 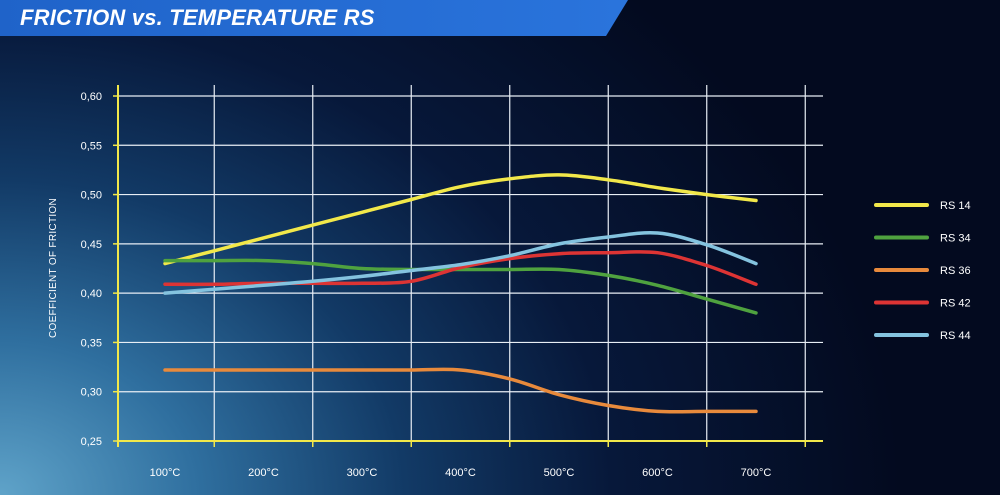 What do you see at coordinates (91, 442) in the screenshot?
I see `y-tick-label: 0,25` at bounding box center [91, 442].